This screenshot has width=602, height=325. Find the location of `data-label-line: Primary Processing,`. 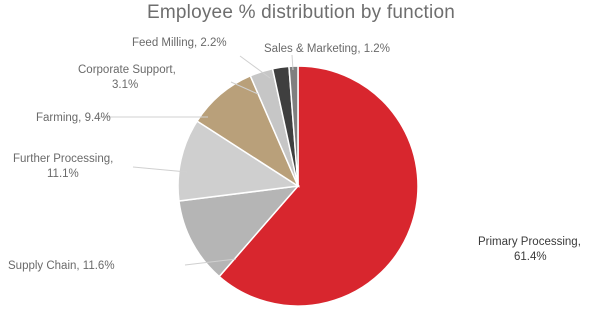

data-label-line: Primary Processing, is located at coordinates (529, 242).